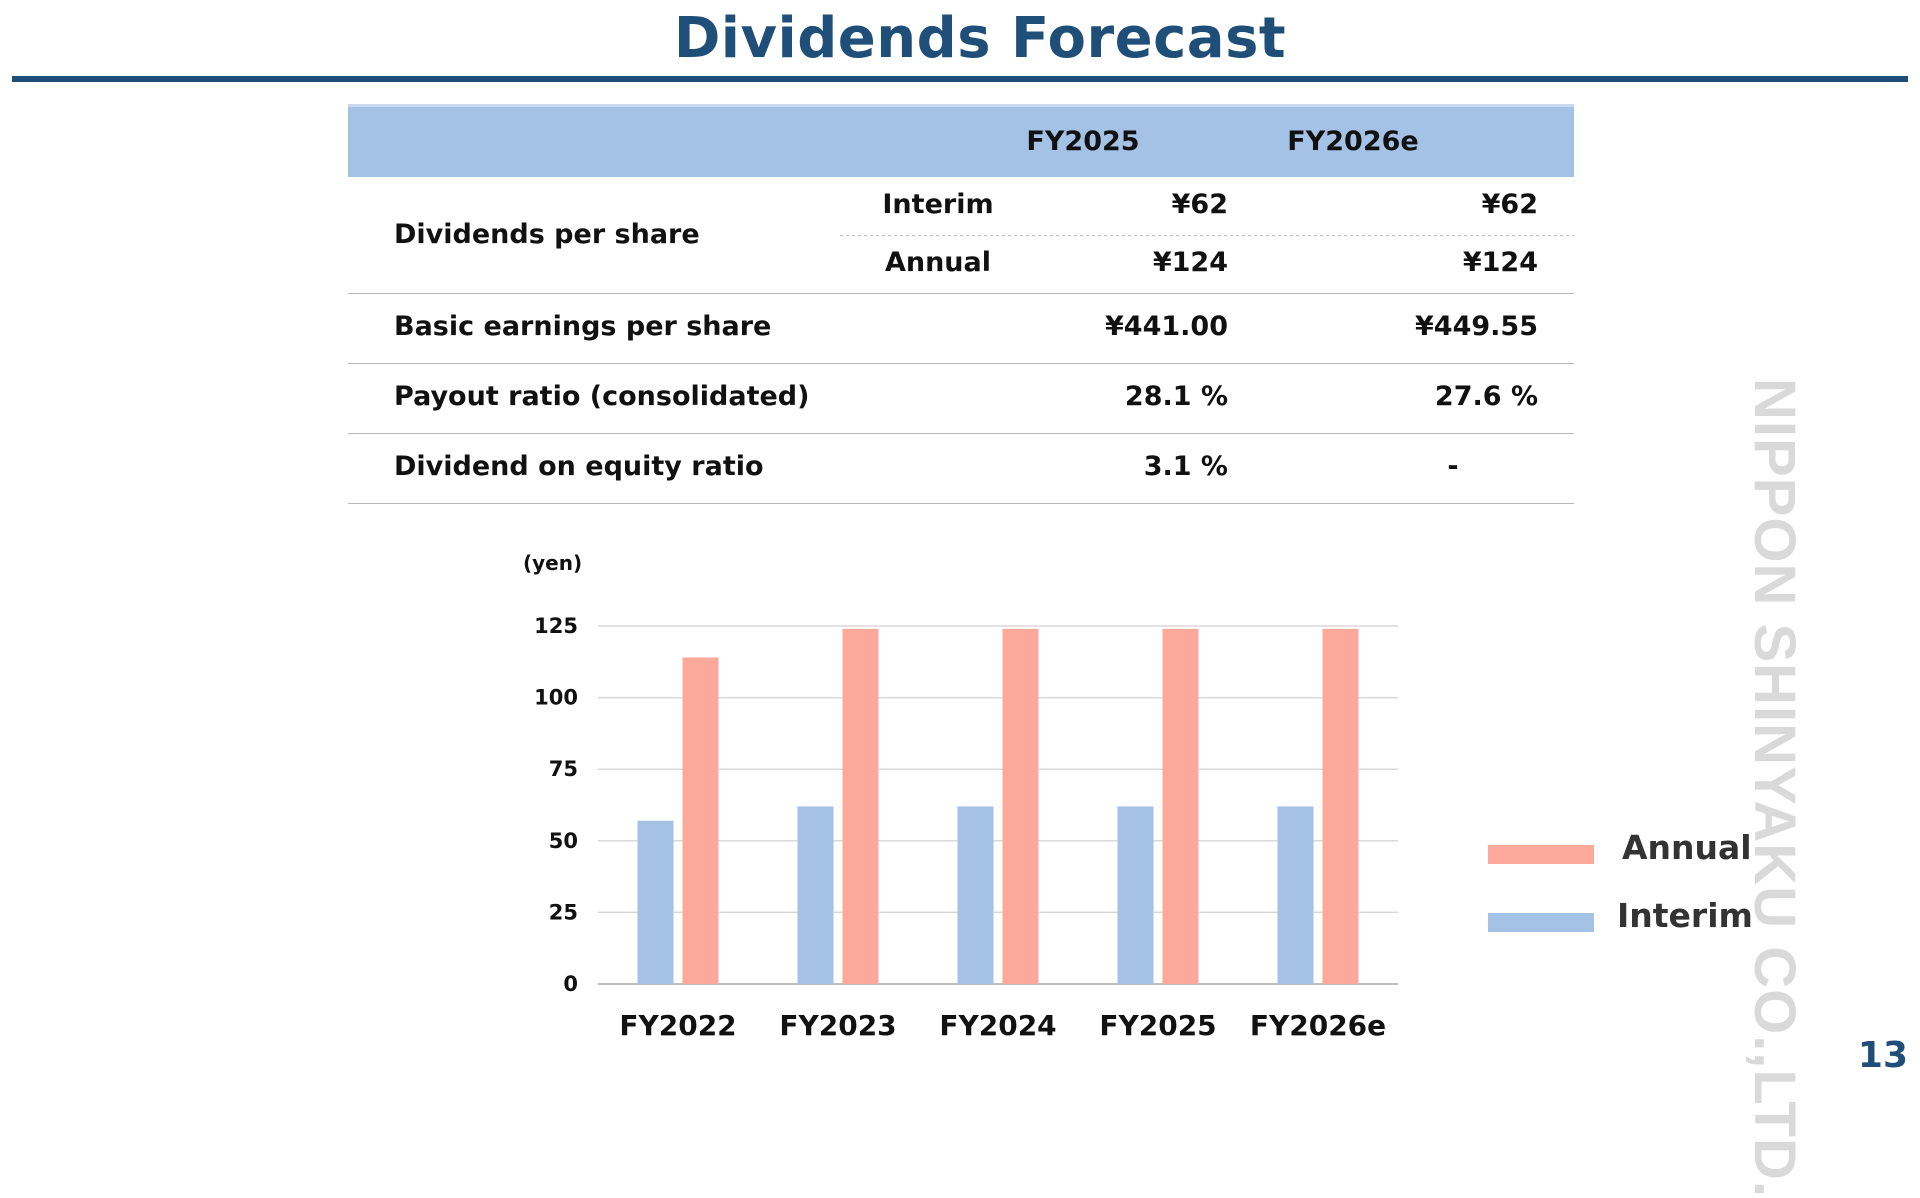 This screenshot has height=1198, width=1920. Describe the element at coordinates (961, 363) in the screenshot. I see `eps-row-divider` at that location.